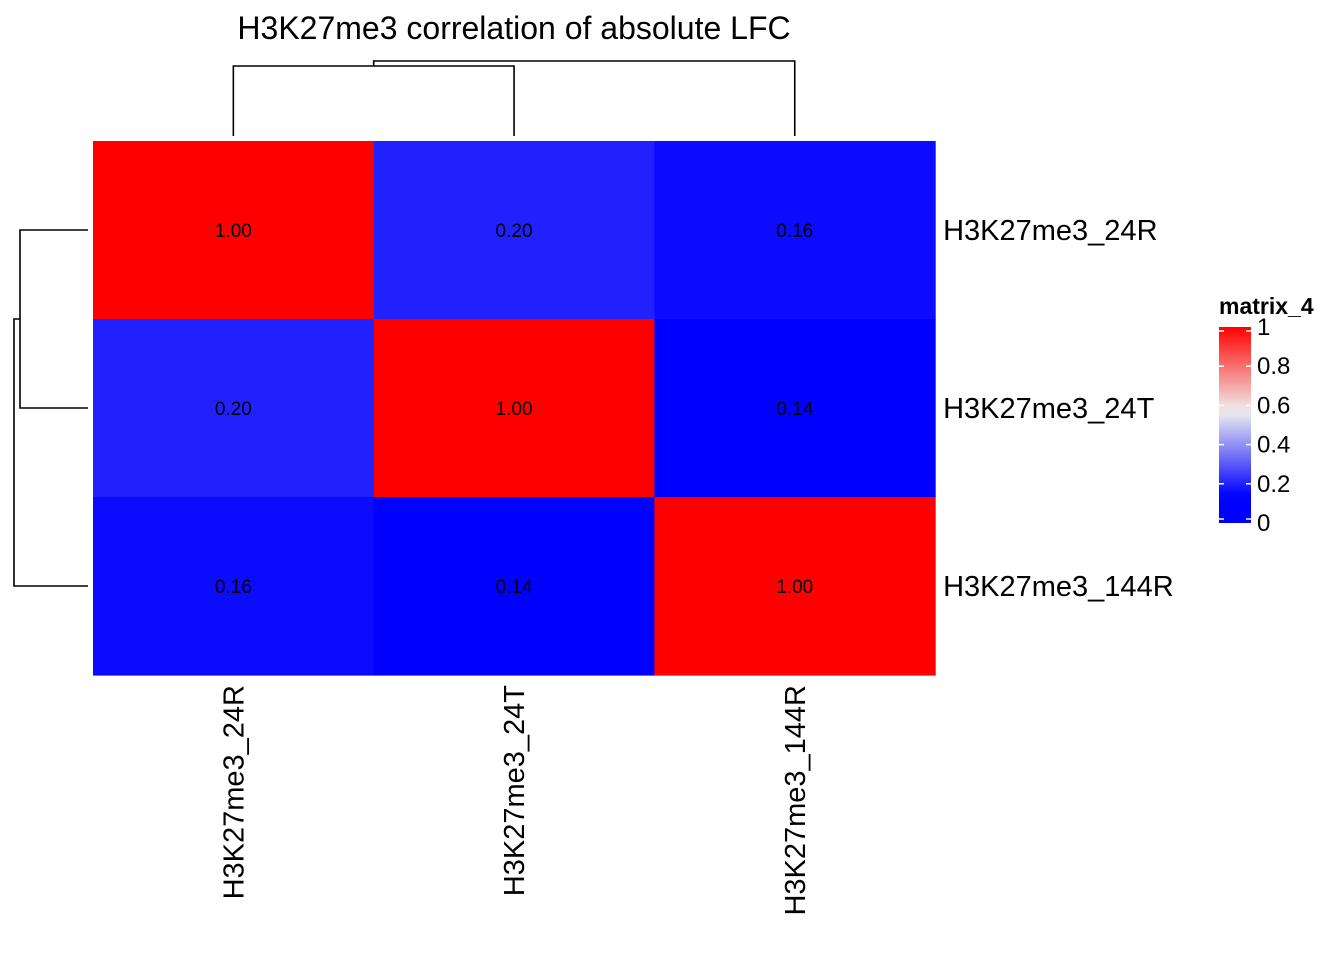 This screenshot has width=1344, height=960. I want to click on legend-tick-label: 0.8, so click(1273, 366).